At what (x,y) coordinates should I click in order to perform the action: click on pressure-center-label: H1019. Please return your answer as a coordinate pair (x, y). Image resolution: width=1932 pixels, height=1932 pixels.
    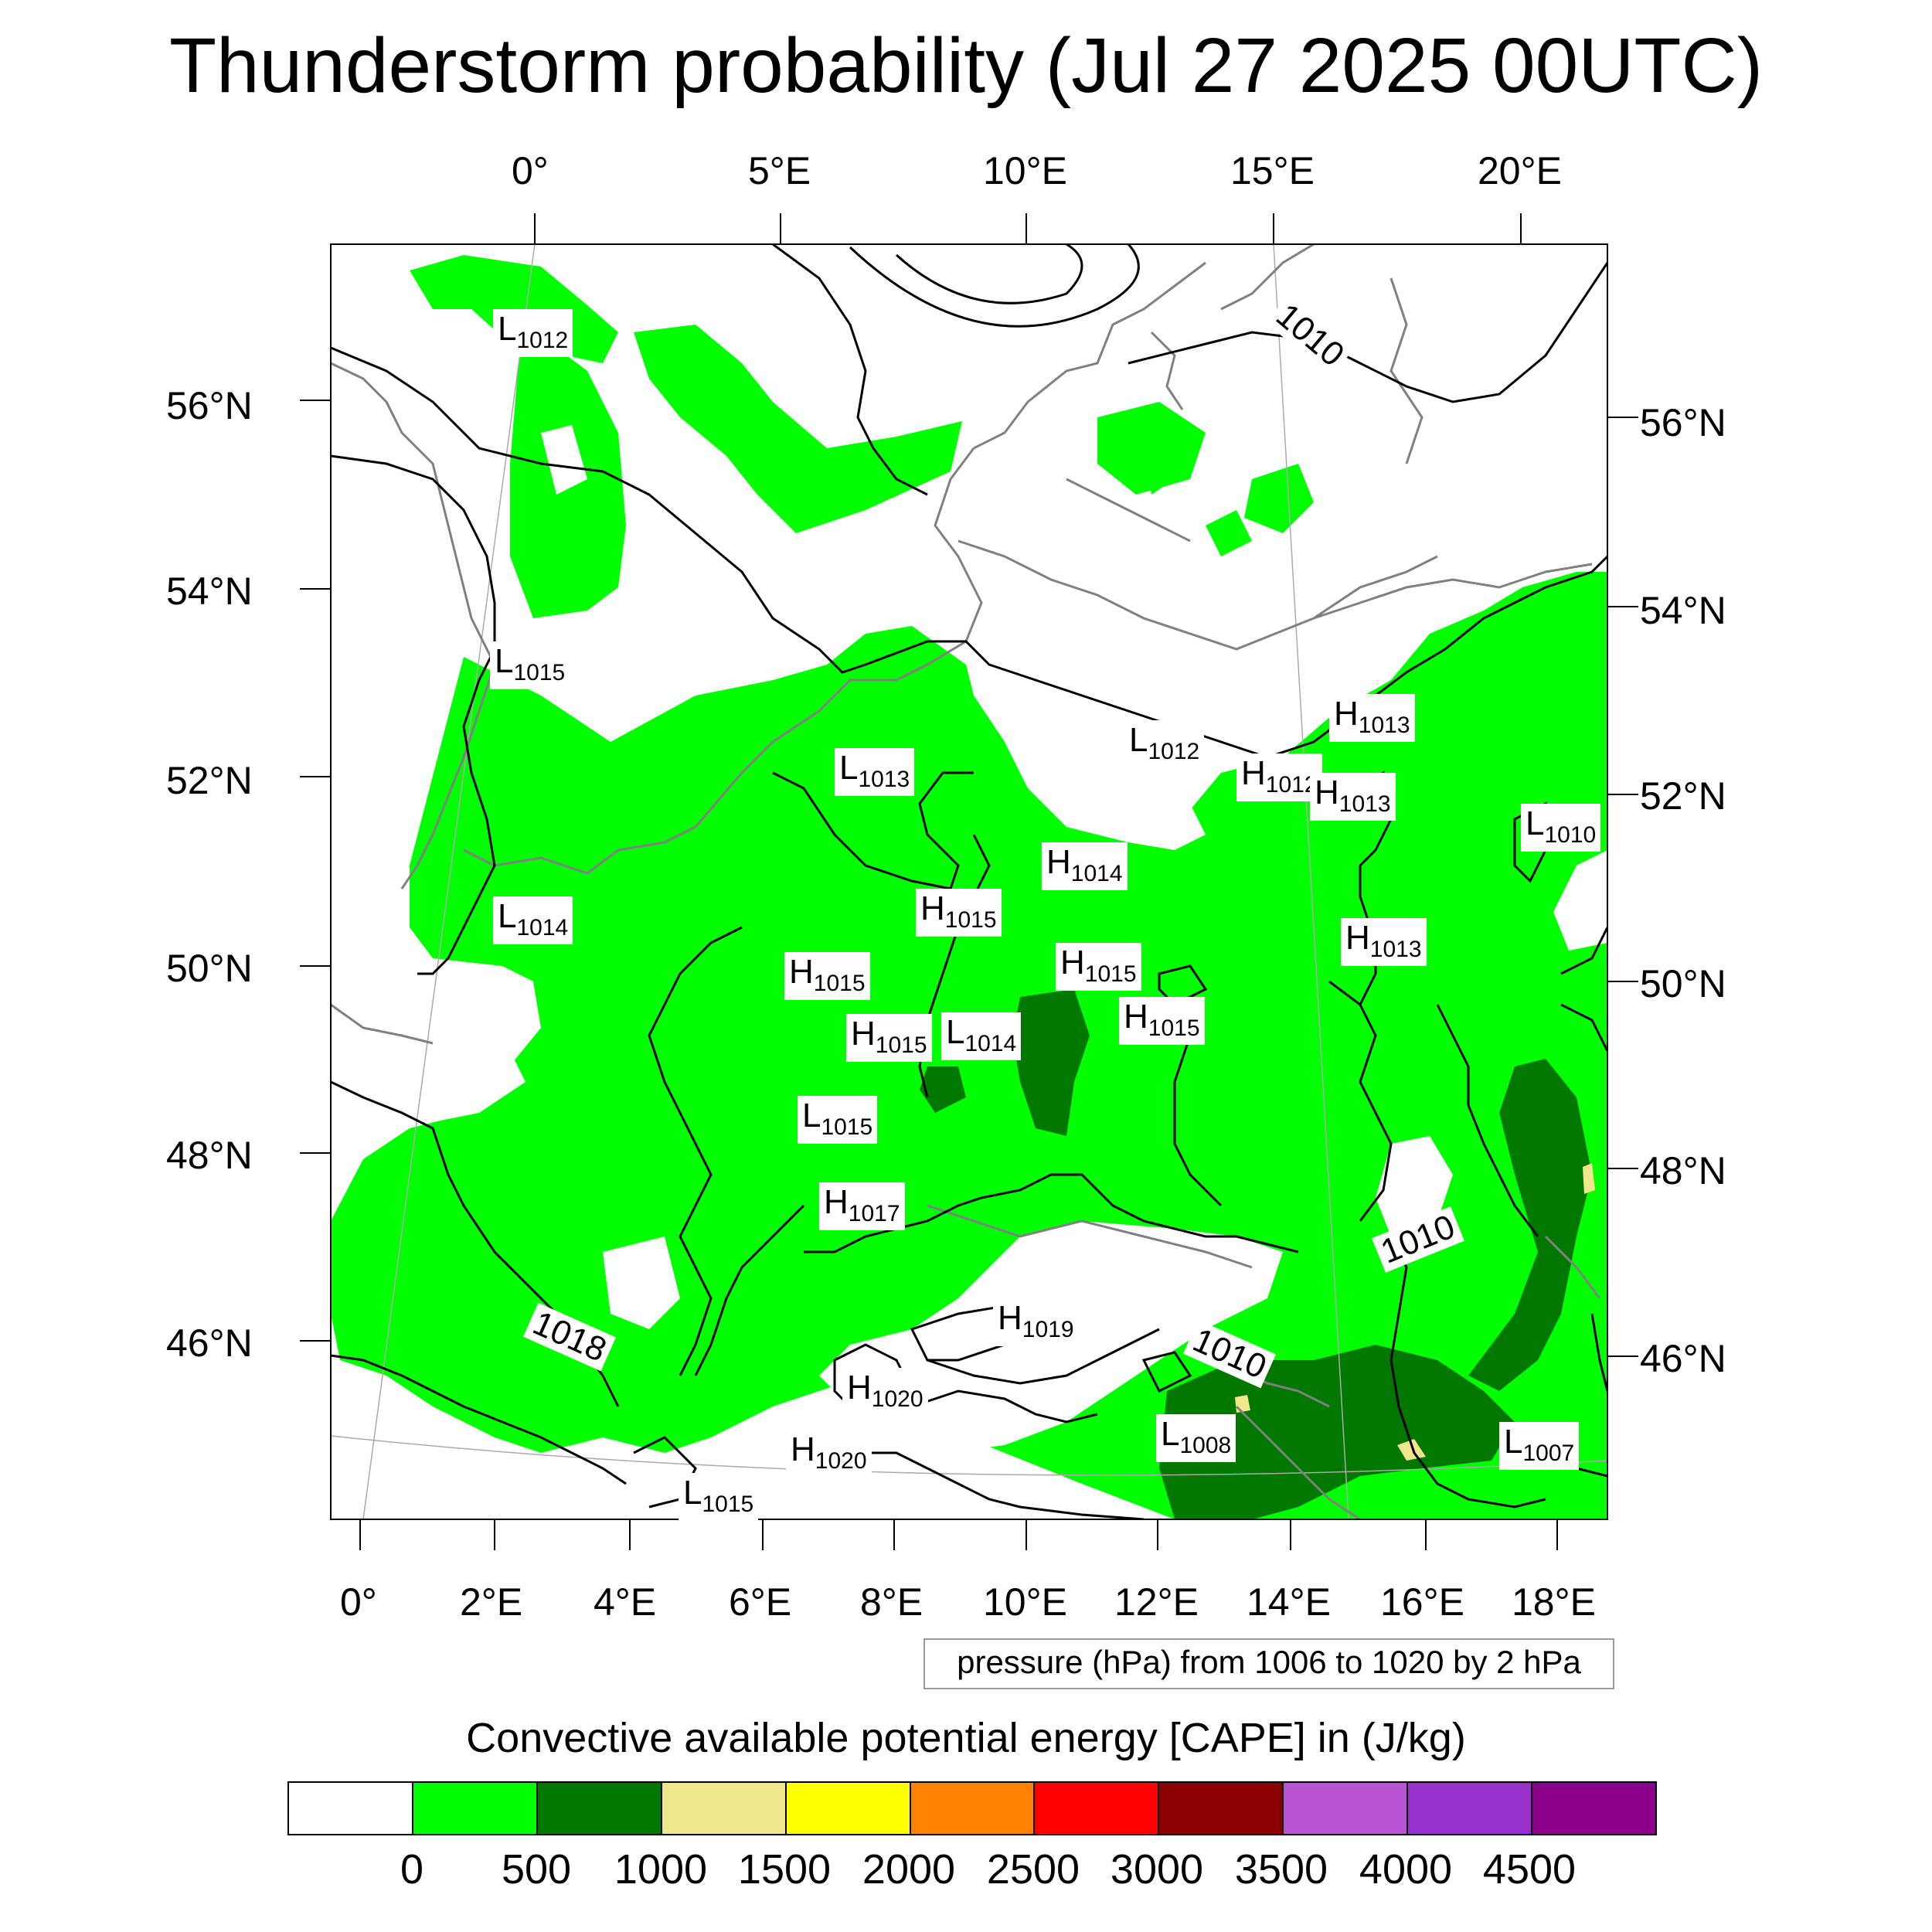
    Looking at the image, I should click on (1036, 1322).